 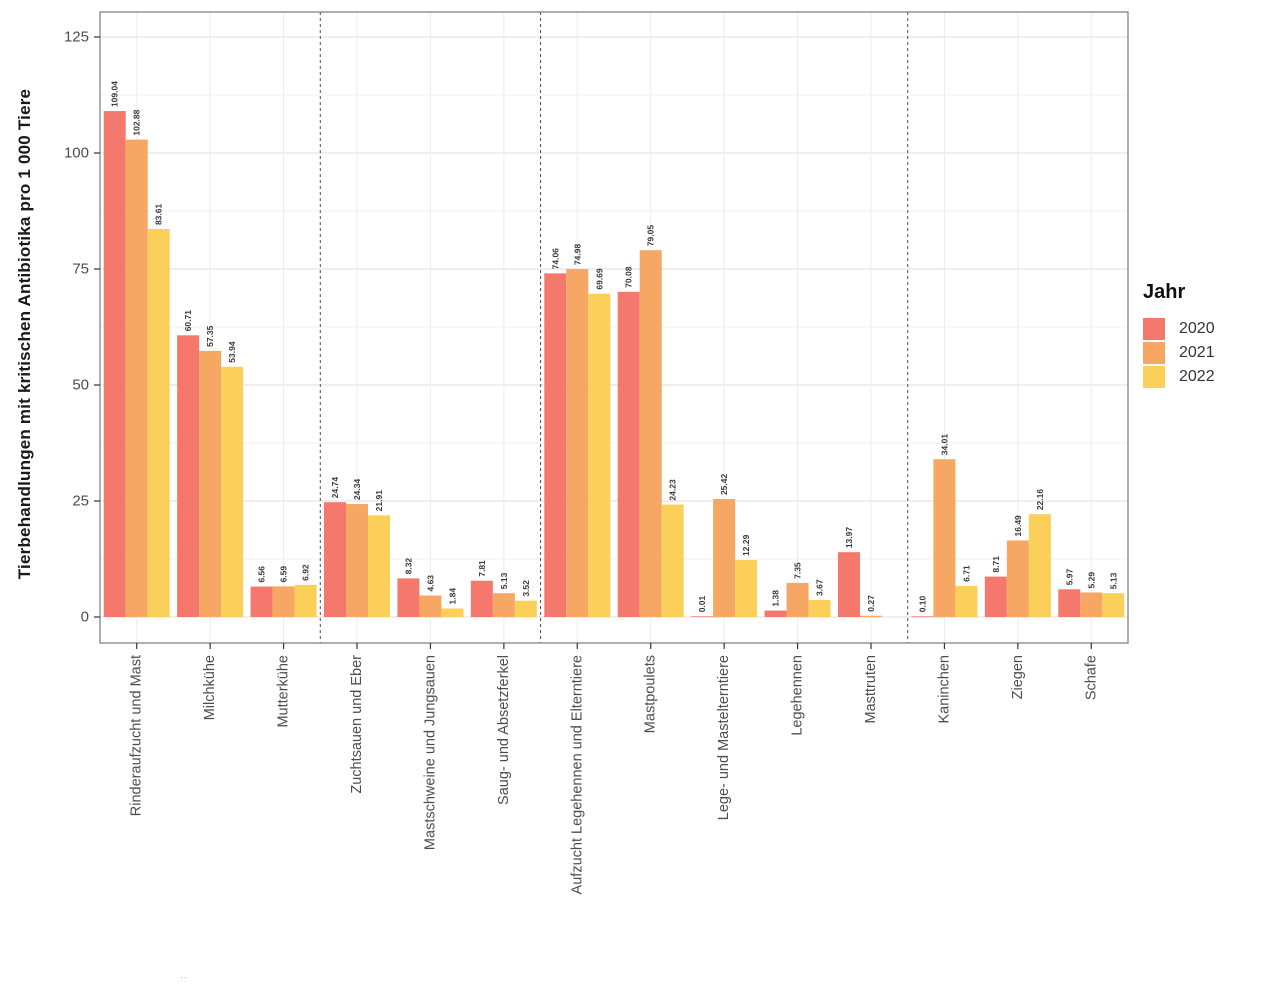 I want to click on y-tick-label: 25, so click(x=80, y=501).